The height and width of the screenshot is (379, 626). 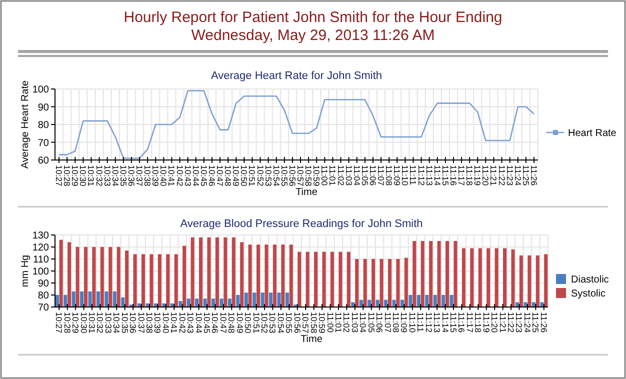 I want to click on legend-label: Heart Rate, so click(x=592, y=133).